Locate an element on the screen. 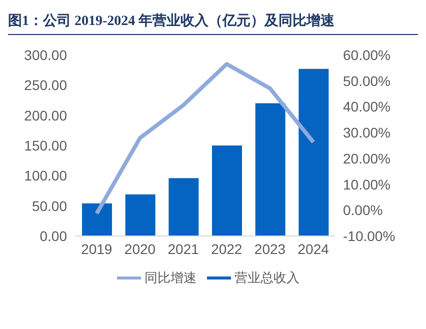  y2-tick-label: 10.00% is located at coordinates (366, 184).